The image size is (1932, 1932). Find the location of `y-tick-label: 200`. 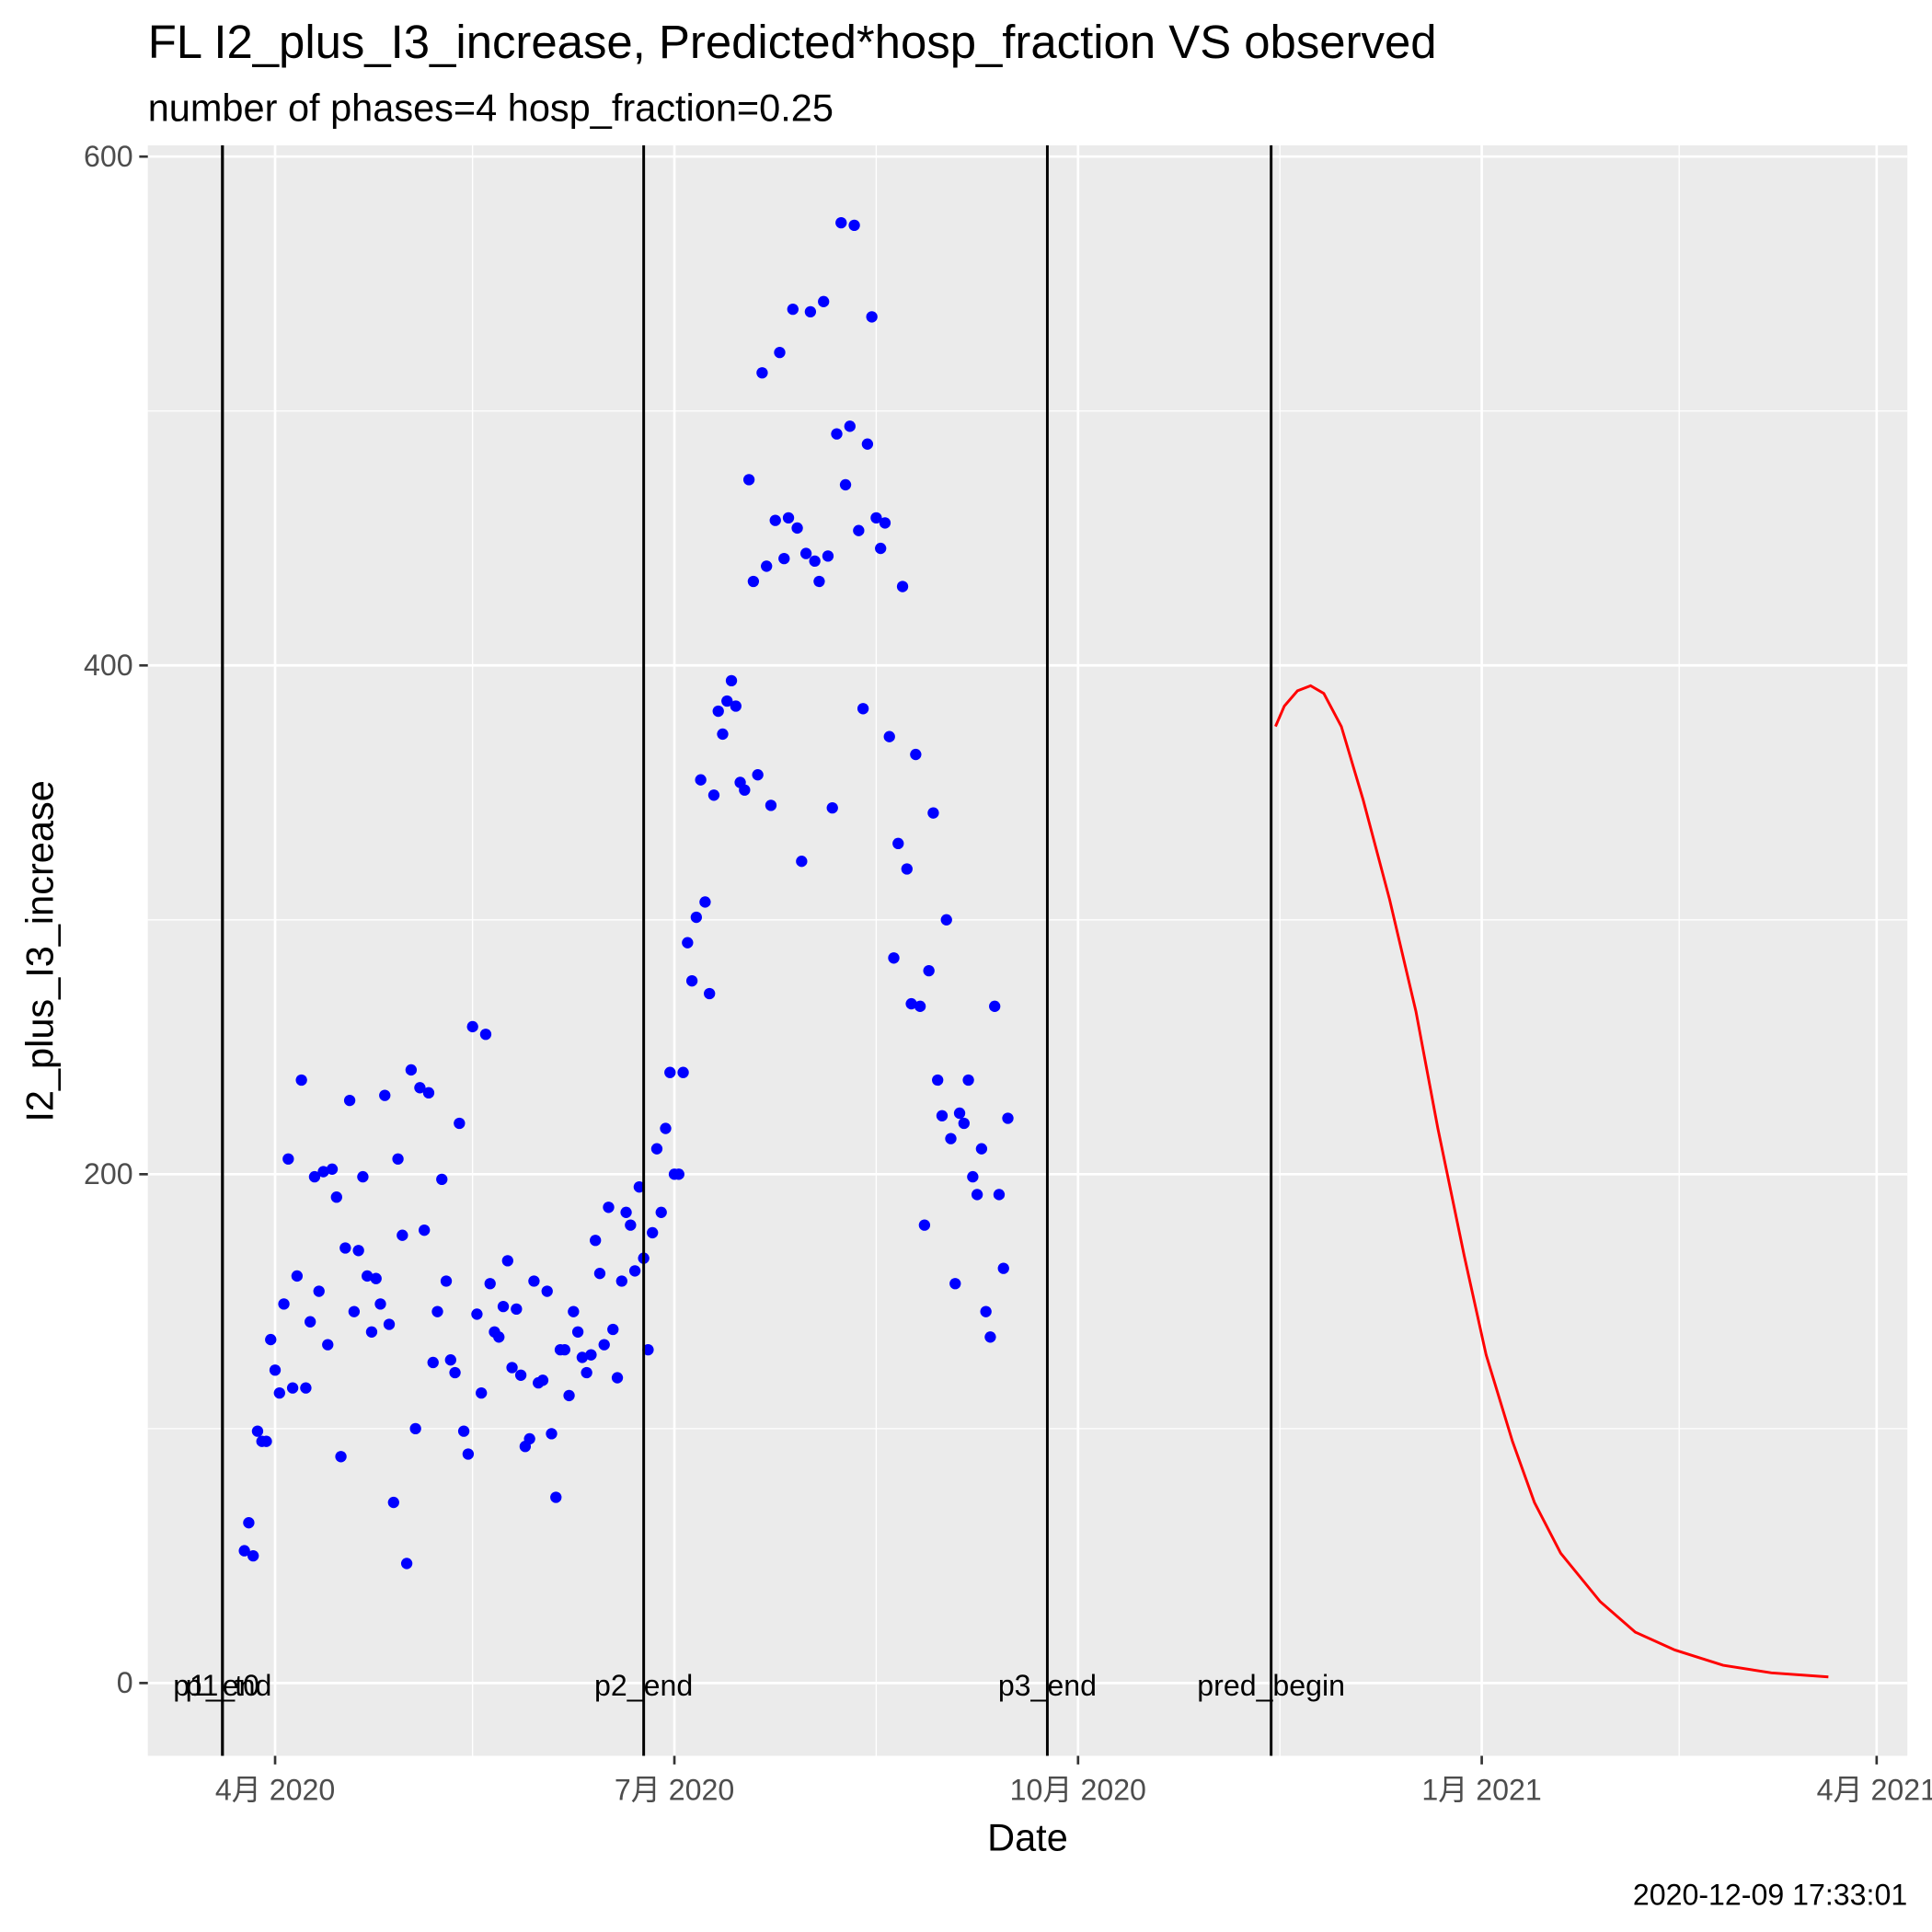

y-tick-label: 200 is located at coordinates (108, 1173).